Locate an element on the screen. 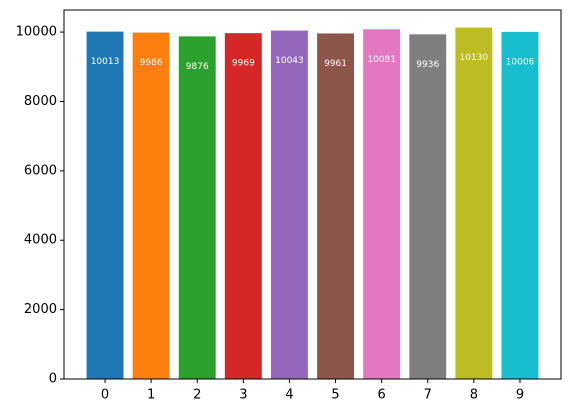 The height and width of the screenshot is (413, 570). value-label: 9936 is located at coordinates (427, 65).